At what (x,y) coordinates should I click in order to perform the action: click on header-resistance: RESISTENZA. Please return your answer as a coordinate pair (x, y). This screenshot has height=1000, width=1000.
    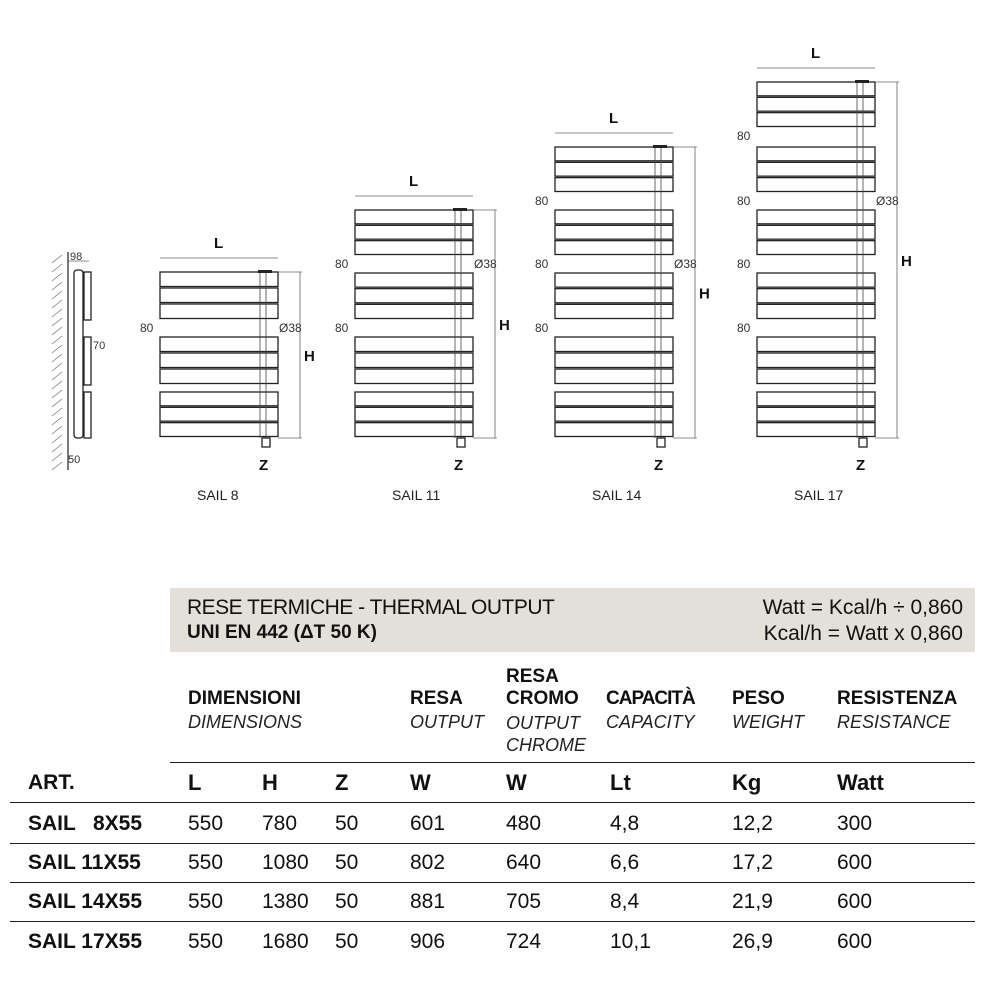
    Looking at the image, I should click on (897, 698).